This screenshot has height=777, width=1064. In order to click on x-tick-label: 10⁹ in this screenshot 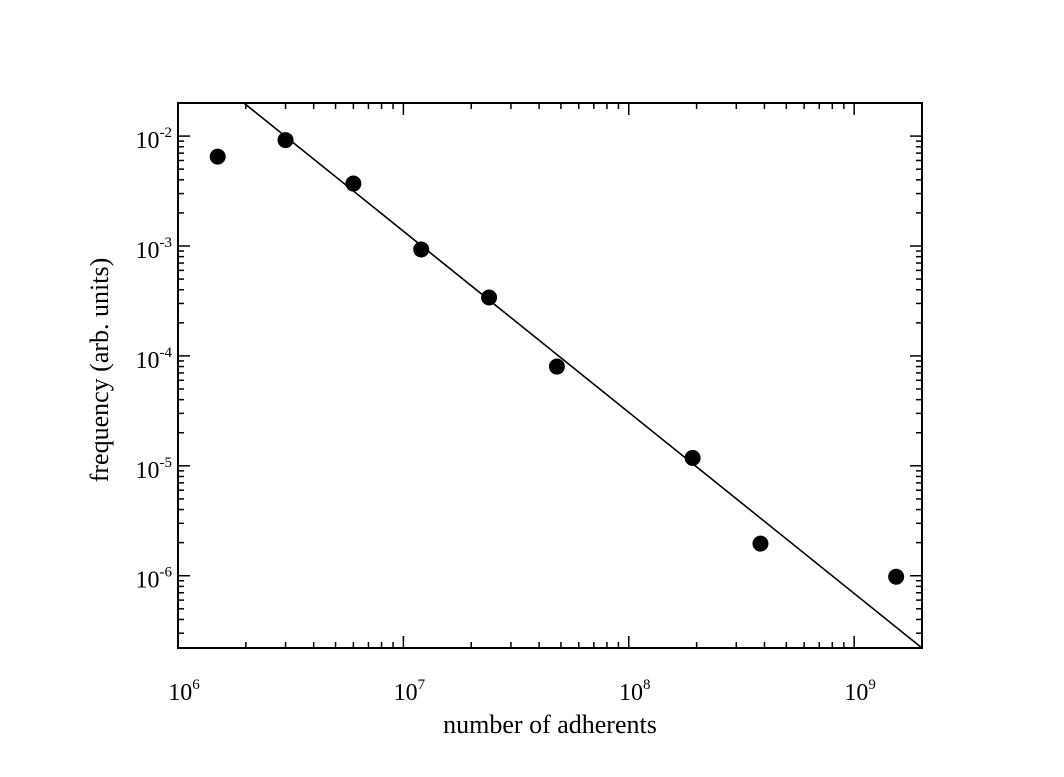, I will do `click(860, 691)`.